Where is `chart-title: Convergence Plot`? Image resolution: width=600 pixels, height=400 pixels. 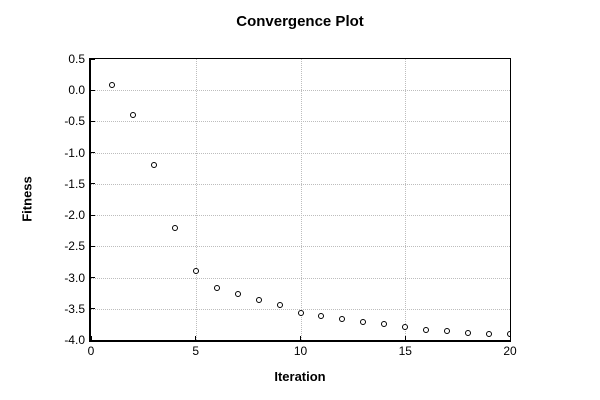 chart-title: Convergence Plot is located at coordinates (300, 21).